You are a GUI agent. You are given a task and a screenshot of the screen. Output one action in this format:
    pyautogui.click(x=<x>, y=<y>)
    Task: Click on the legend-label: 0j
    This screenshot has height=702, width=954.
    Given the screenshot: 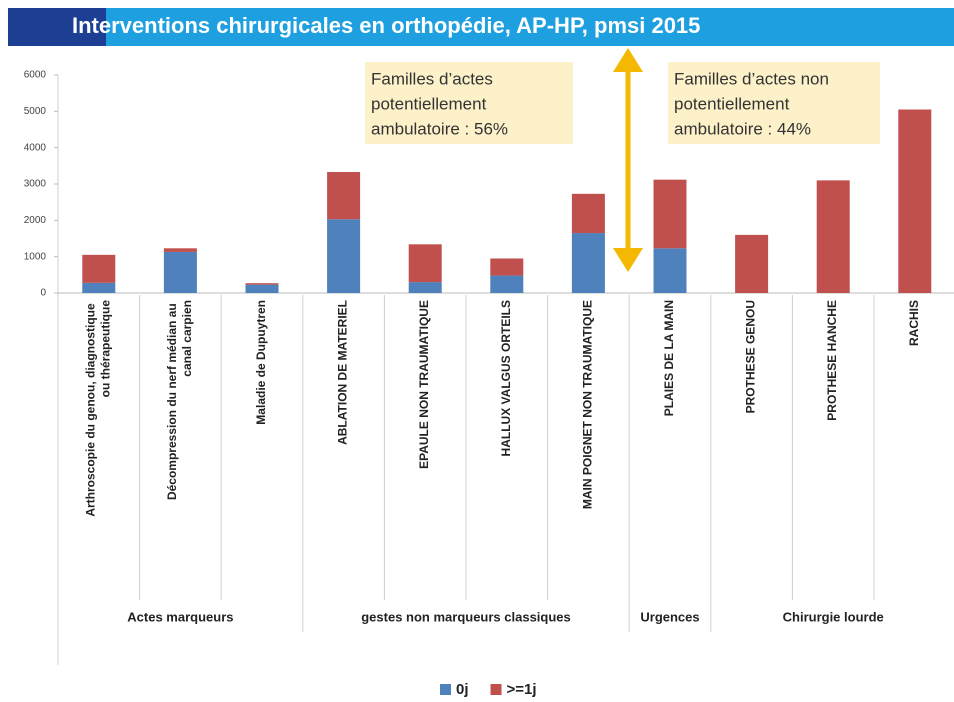 What is the action you would take?
    pyautogui.click(x=462, y=689)
    